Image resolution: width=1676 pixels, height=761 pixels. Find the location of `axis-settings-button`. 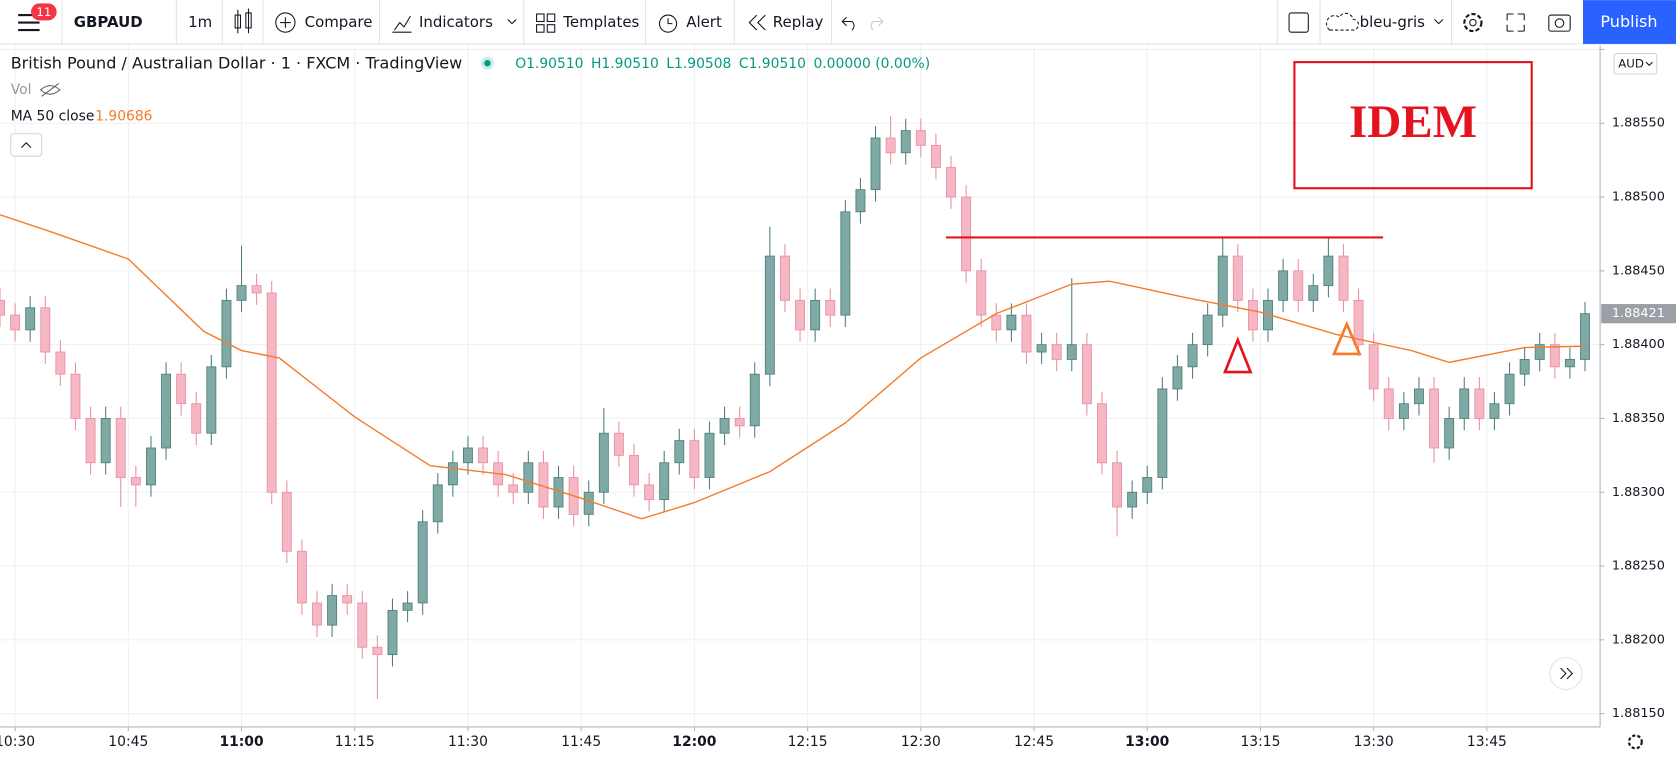

axis-settings-button is located at coordinates (1635, 742).